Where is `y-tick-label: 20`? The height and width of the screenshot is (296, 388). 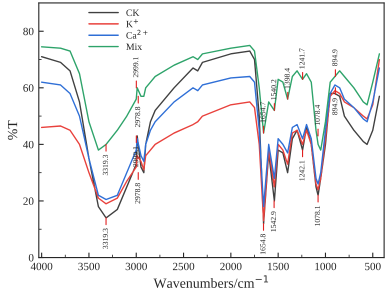 y-tick-label: 20 is located at coordinates (28, 201).